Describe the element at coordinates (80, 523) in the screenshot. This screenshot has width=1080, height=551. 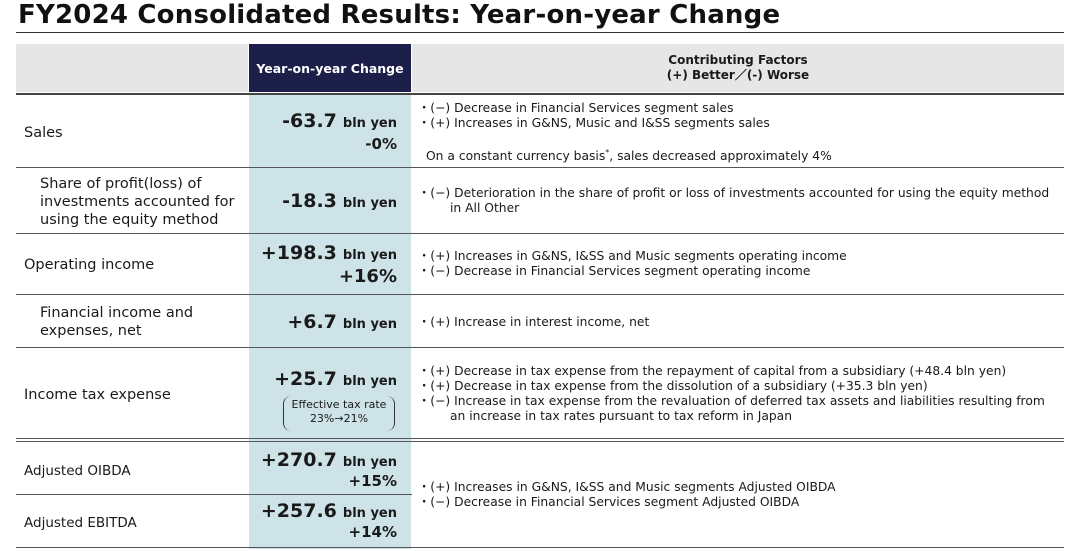
I see `row-label-adjusted-ebitda: Adjusted EBITDA` at that location.